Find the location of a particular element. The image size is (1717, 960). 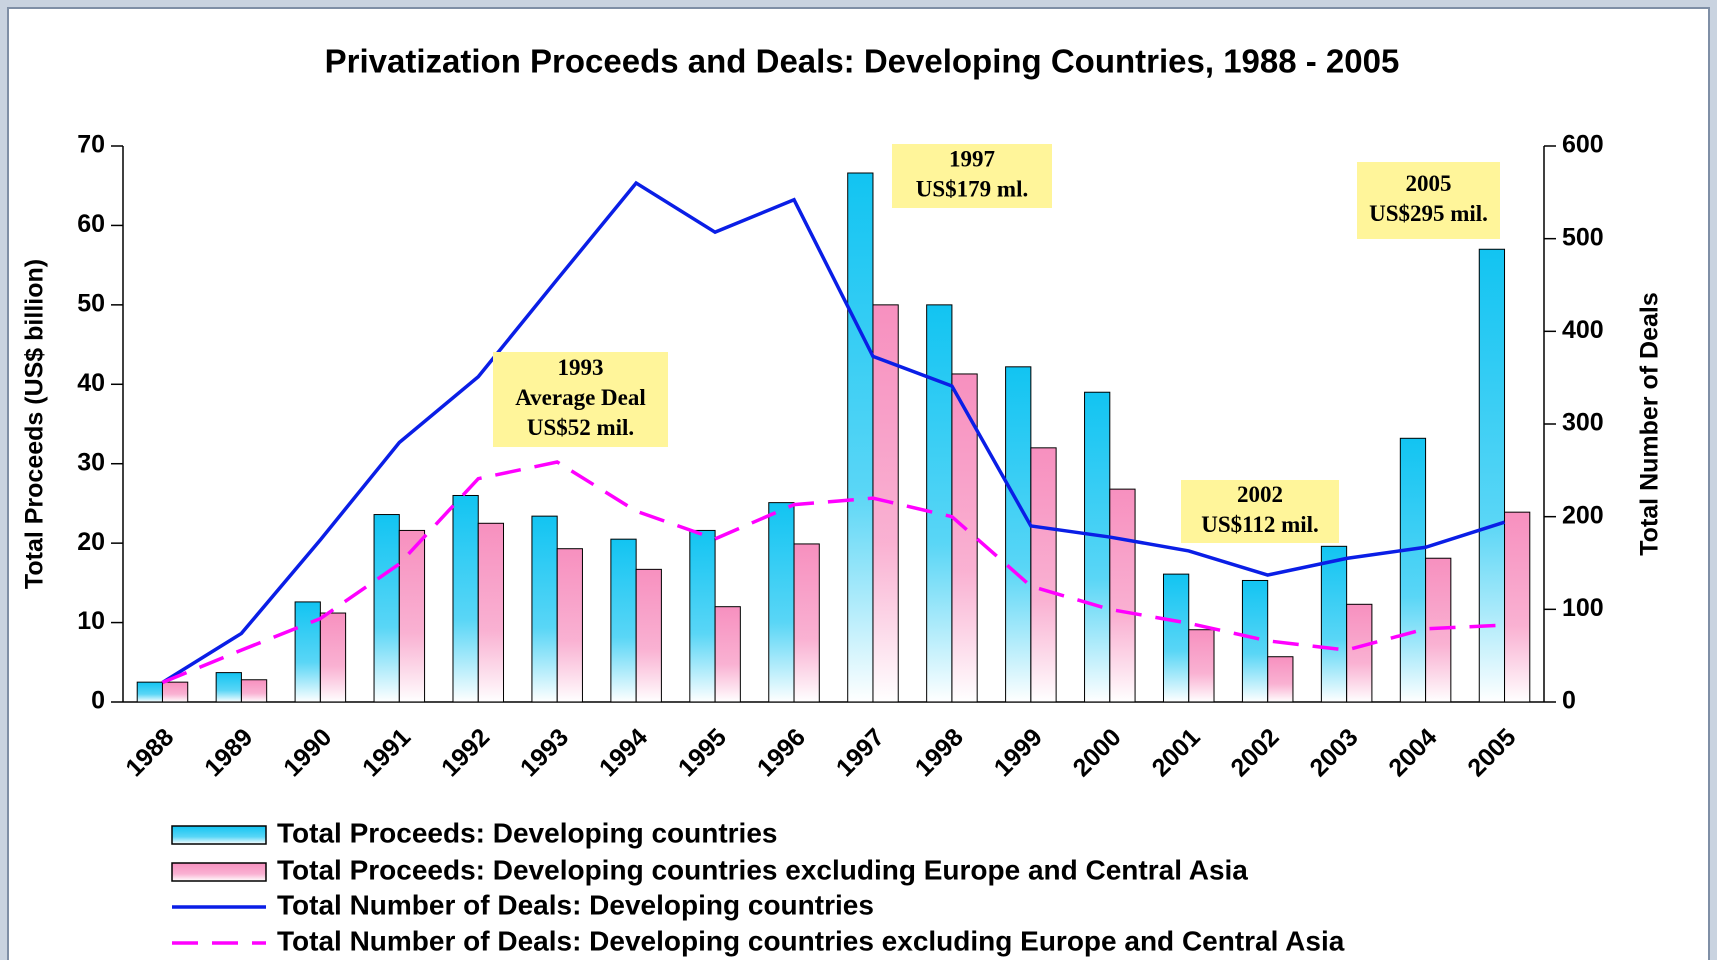

y-tick-label: 70 is located at coordinates (91, 145).